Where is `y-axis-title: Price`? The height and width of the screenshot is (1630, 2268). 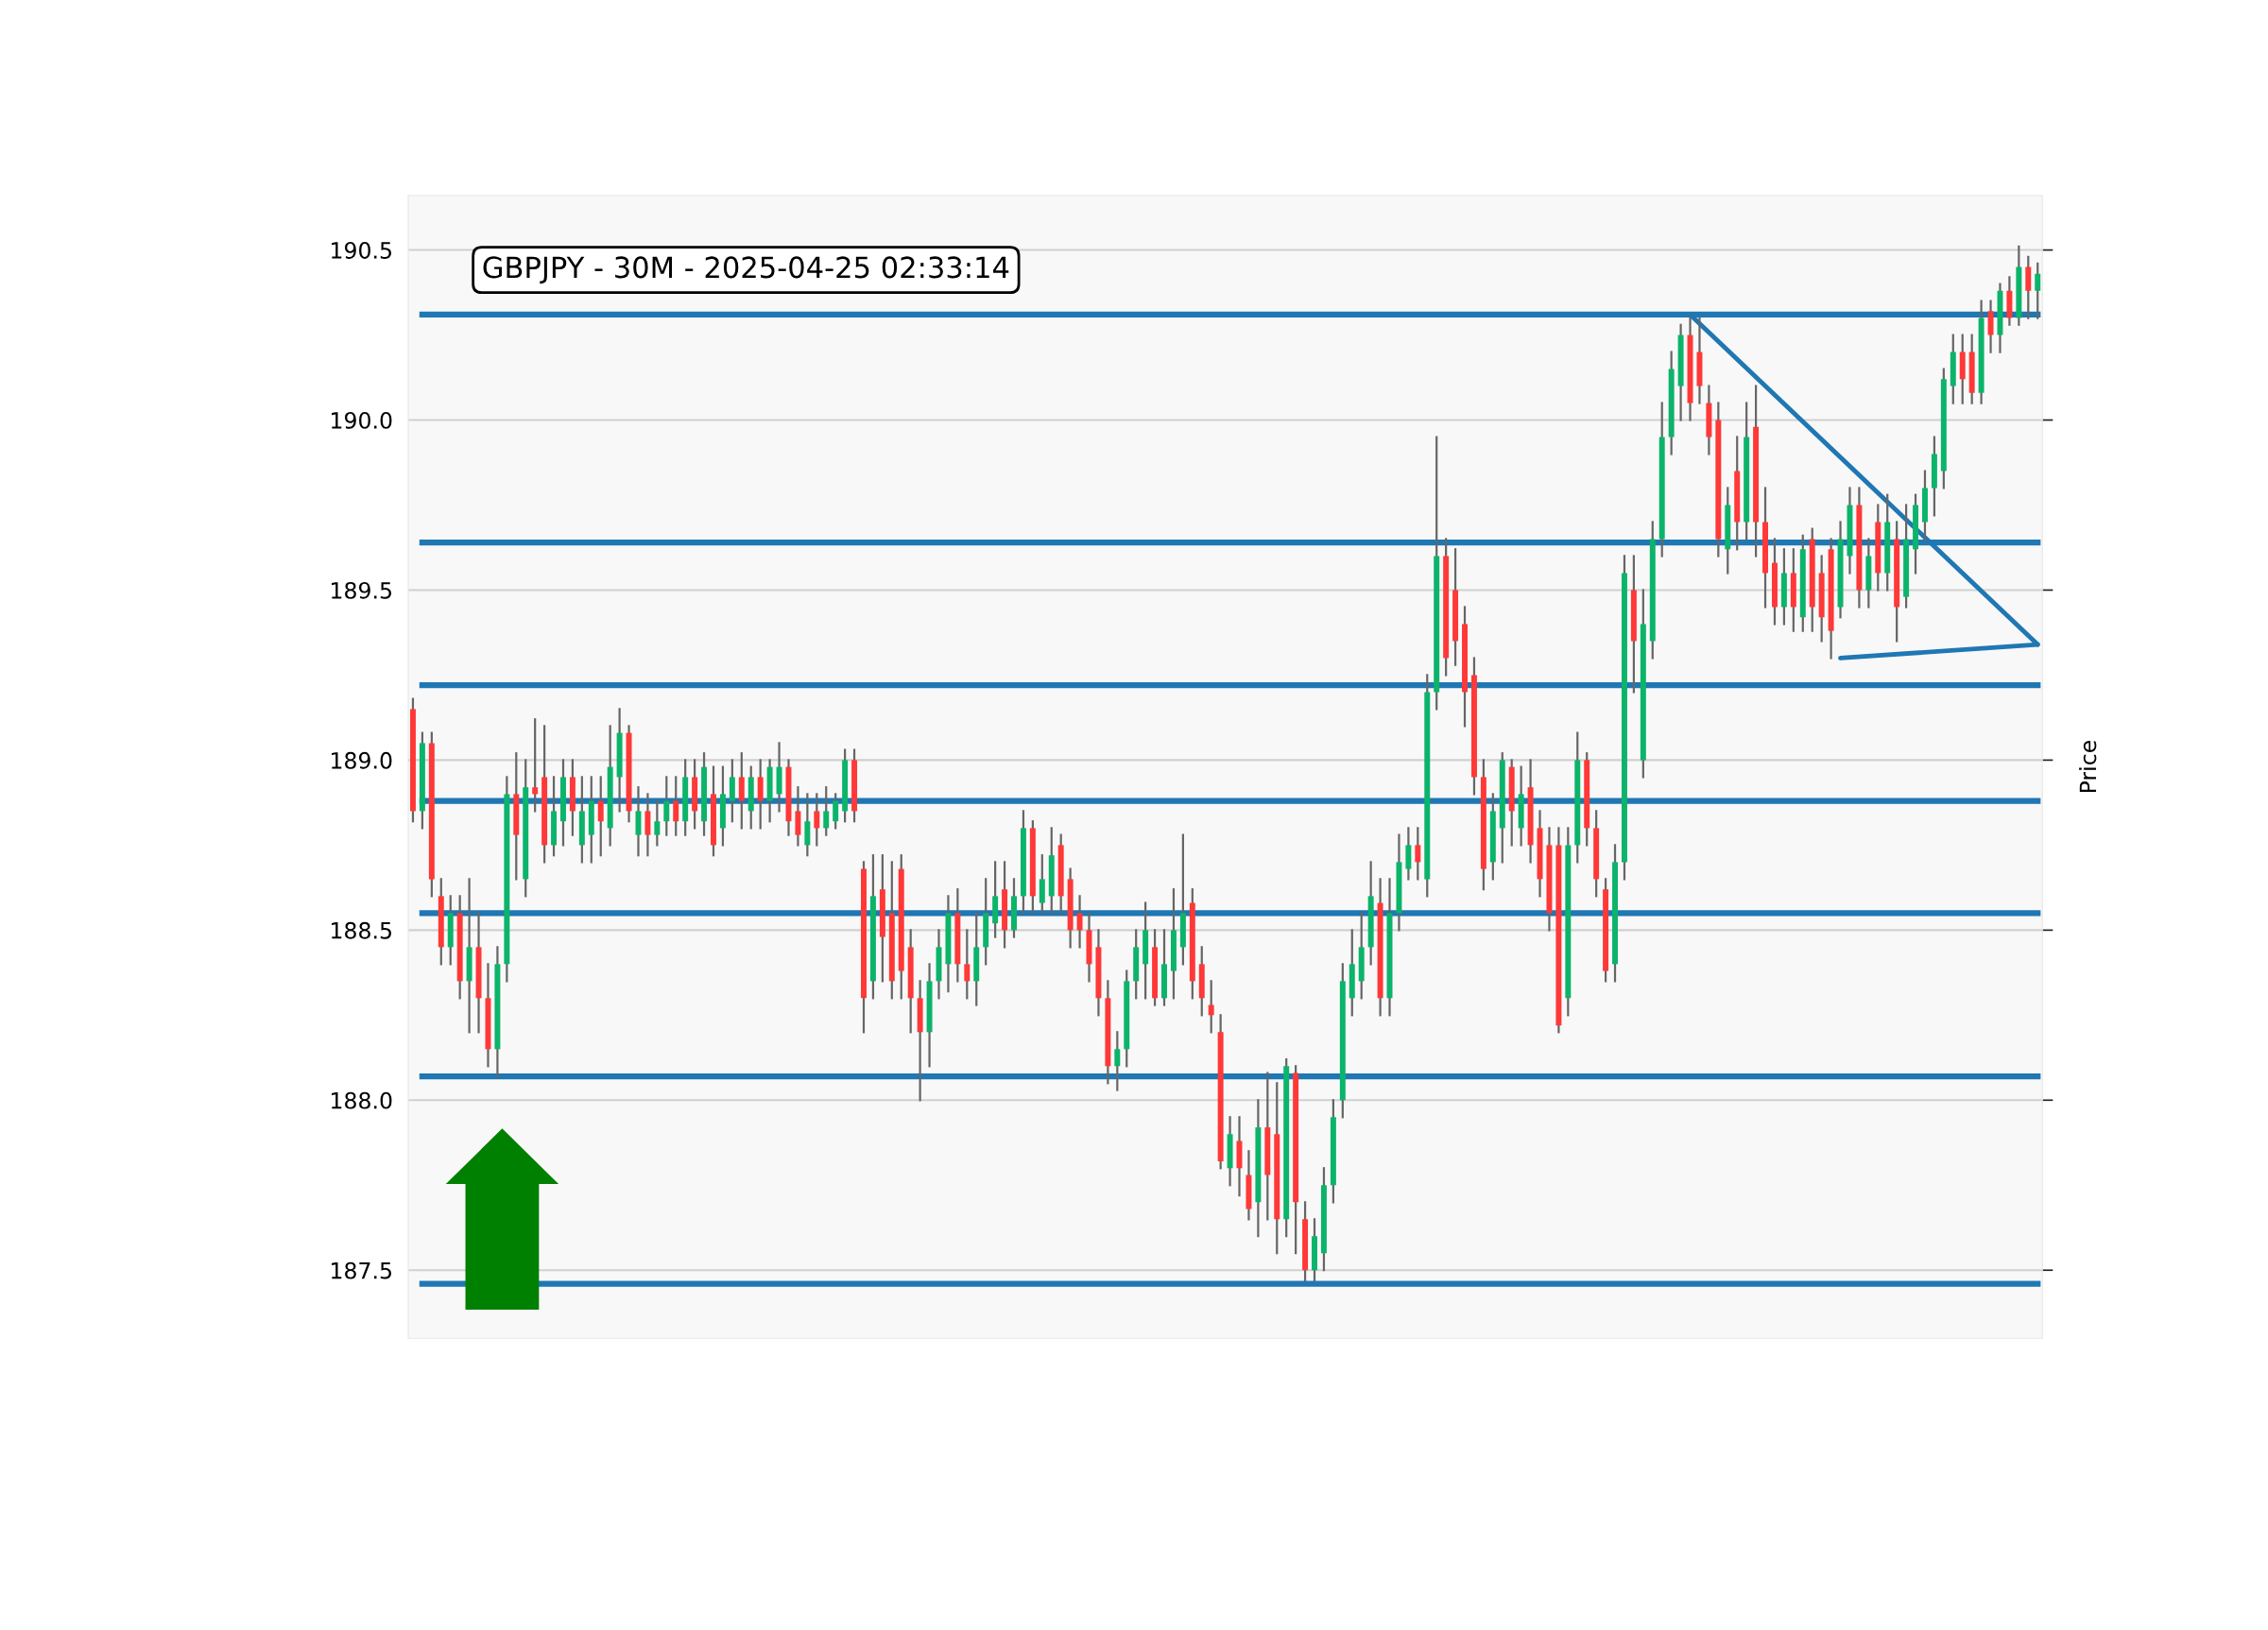
y-axis-title: Price is located at coordinates (2088, 767).